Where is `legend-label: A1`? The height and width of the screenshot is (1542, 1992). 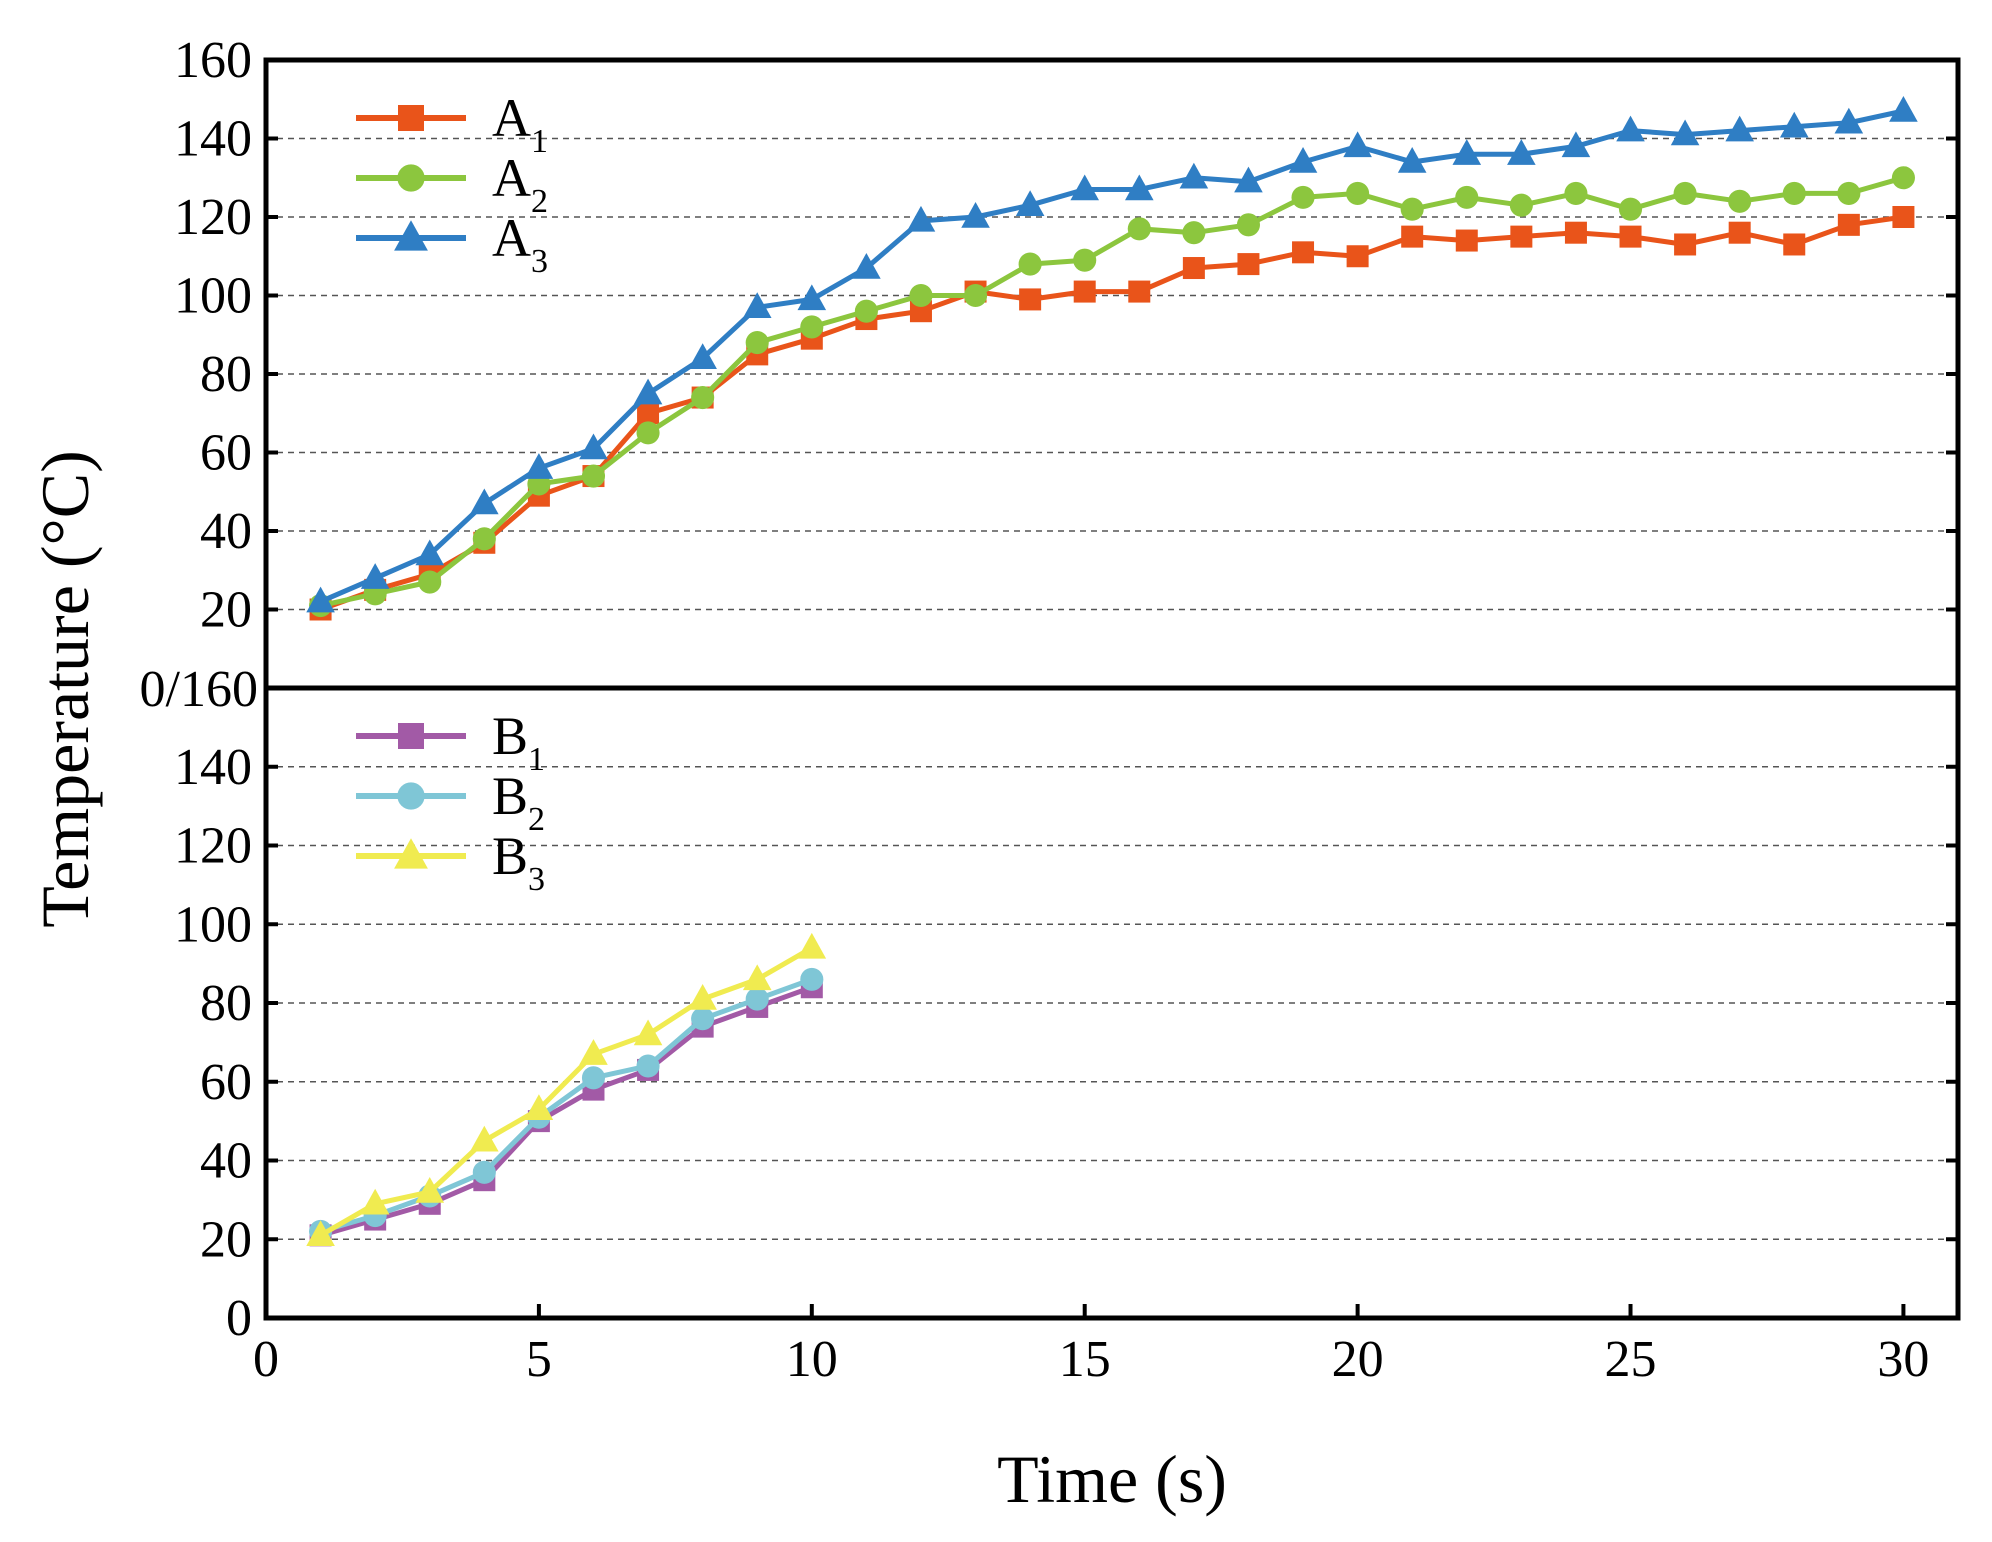
legend-label: A1 is located at coordinates (520, 124).